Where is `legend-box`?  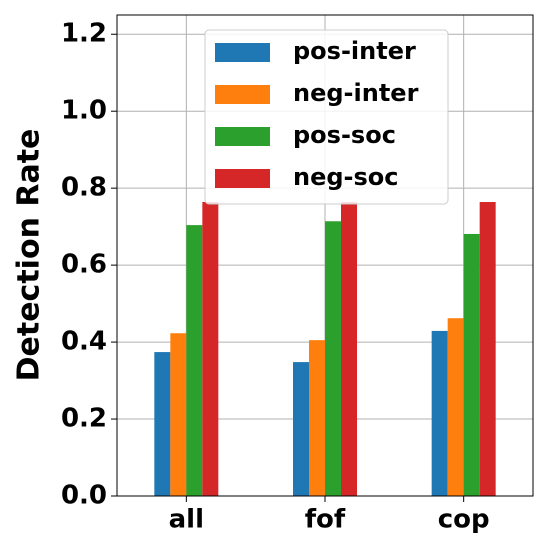
legend-box is located at coordinates (326, 117).